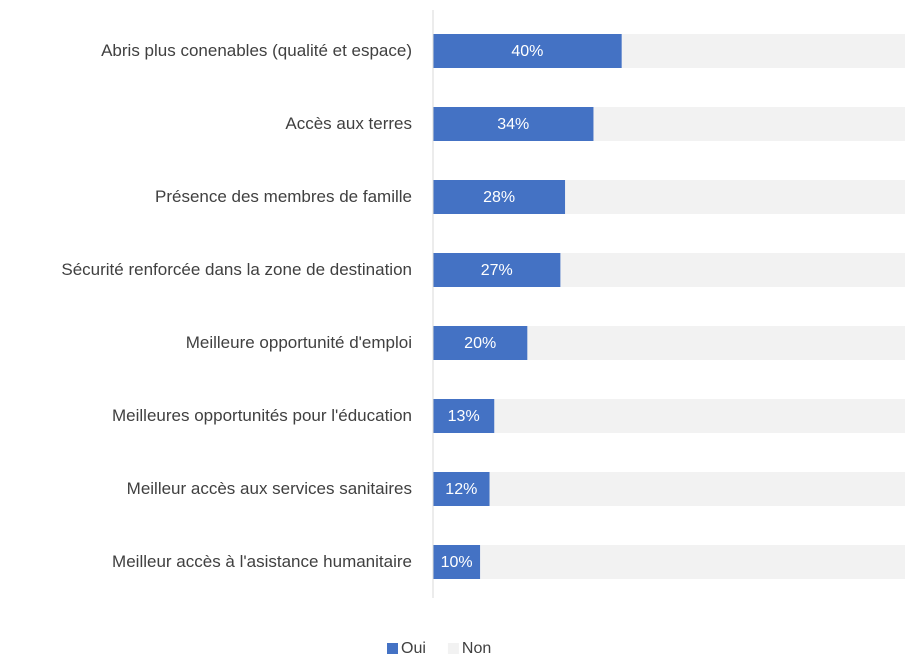  I want to click on category-label: Accès aux terres, so click(348, 123).